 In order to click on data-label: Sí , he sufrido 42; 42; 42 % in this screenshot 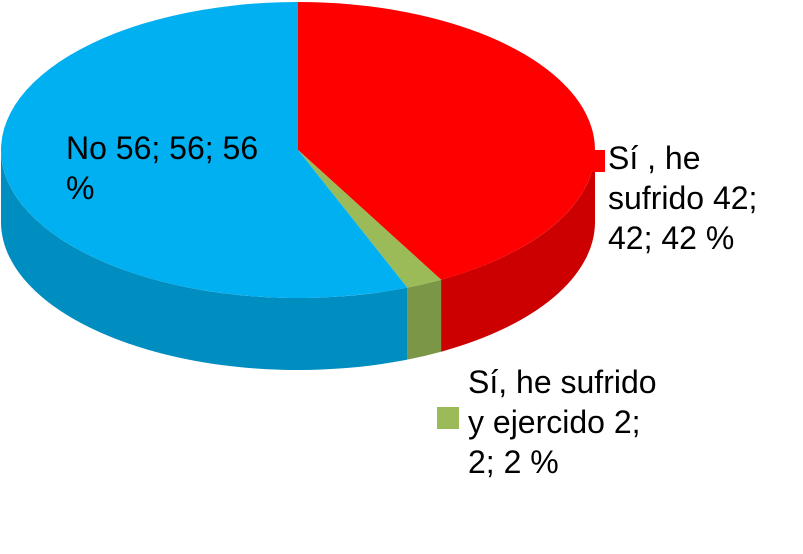, I will do `click(700, 198)`.